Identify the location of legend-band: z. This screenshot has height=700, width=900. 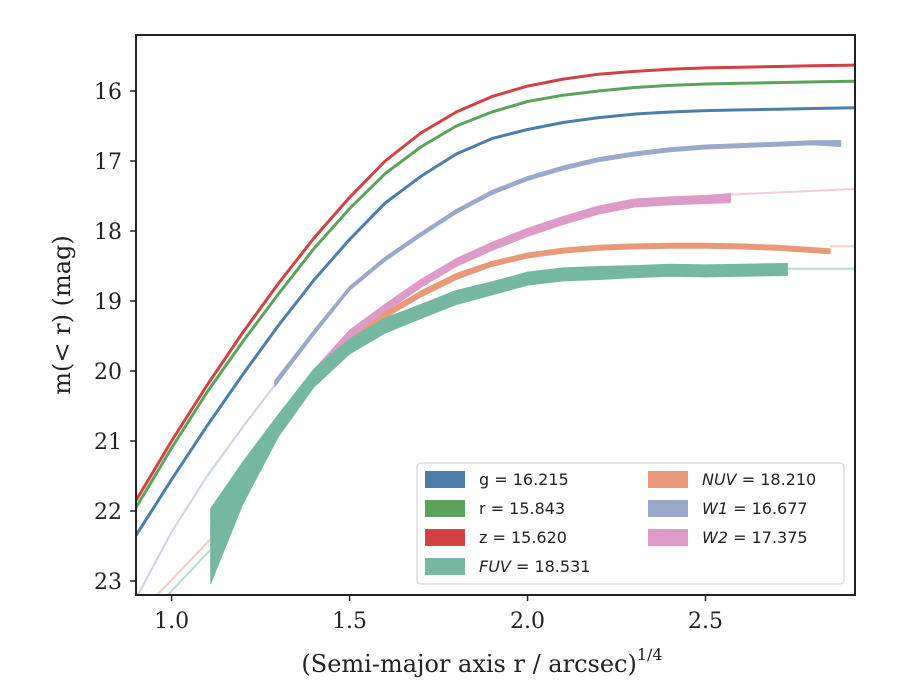
(483, 537).